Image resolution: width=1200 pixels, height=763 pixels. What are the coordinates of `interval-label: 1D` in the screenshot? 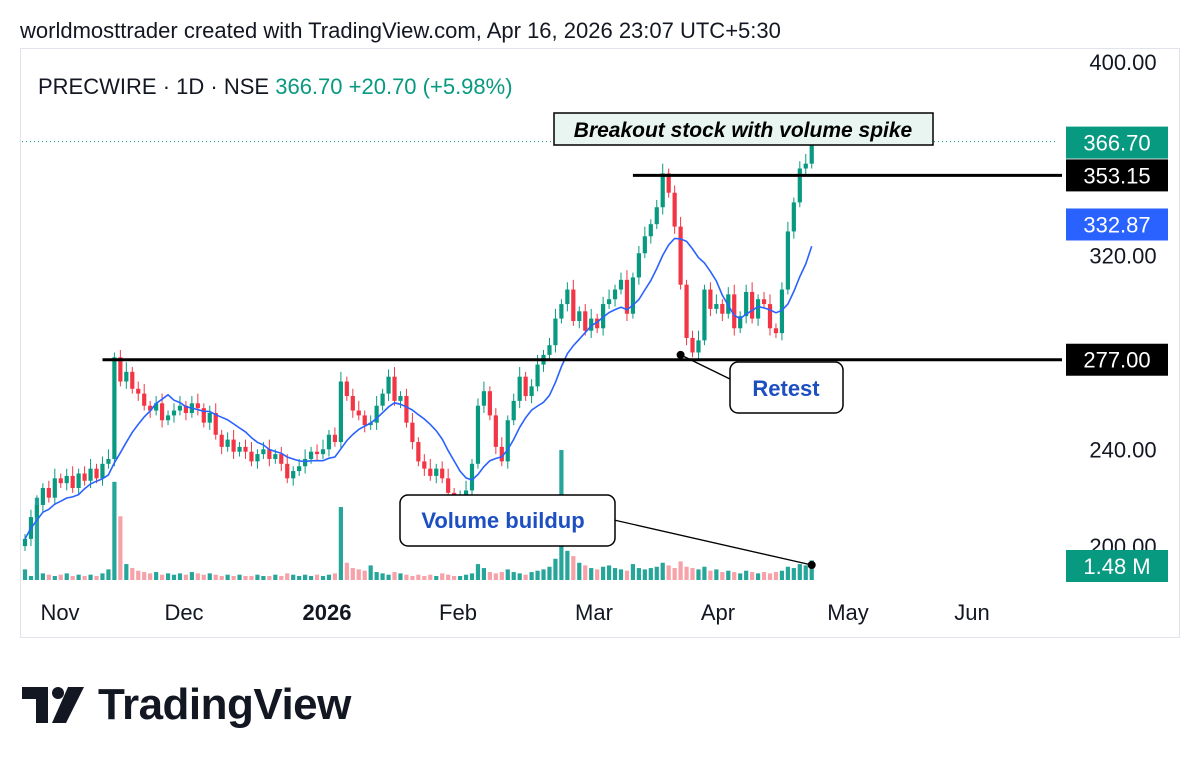 It's located at (190, 86).